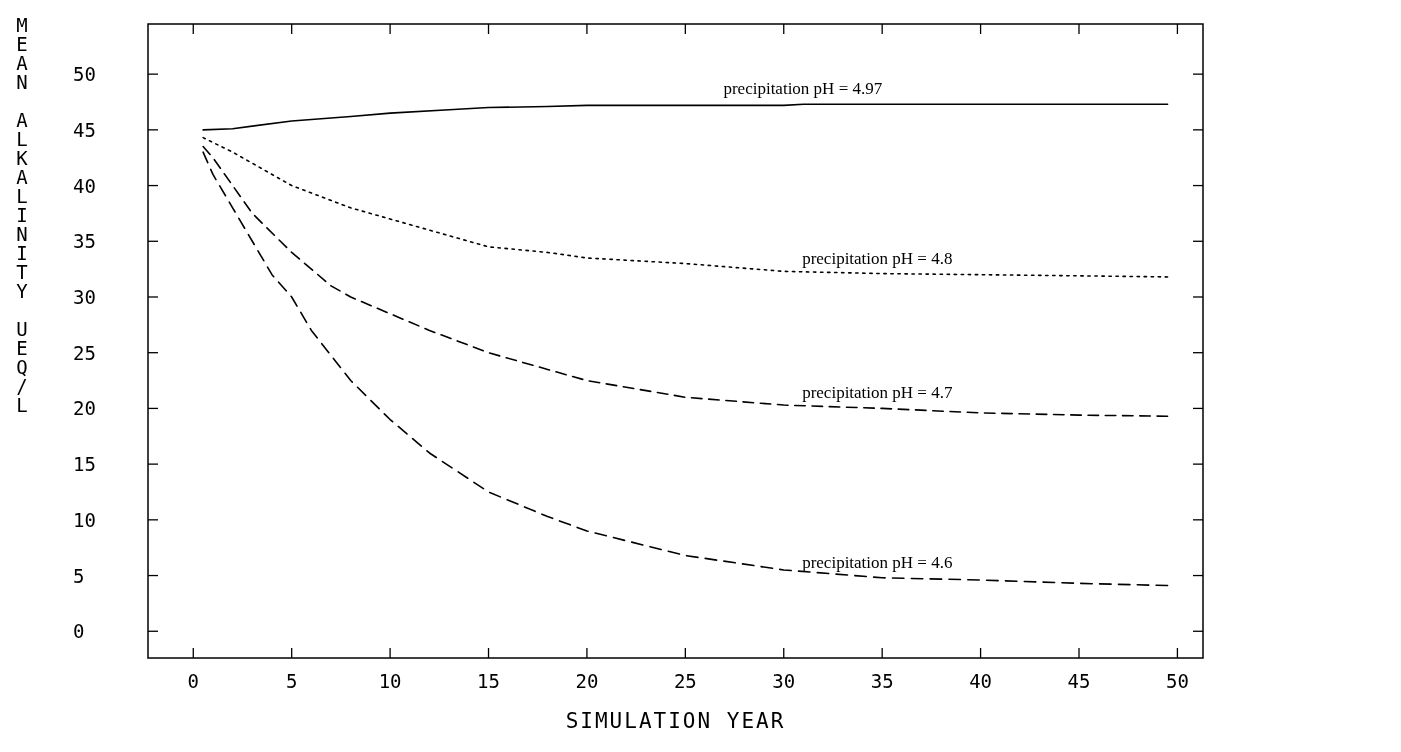  What do you see at coordinates (193, 681) in the screenshot?
I see `x-tick-label: 0` at bounding box center [193, 681].